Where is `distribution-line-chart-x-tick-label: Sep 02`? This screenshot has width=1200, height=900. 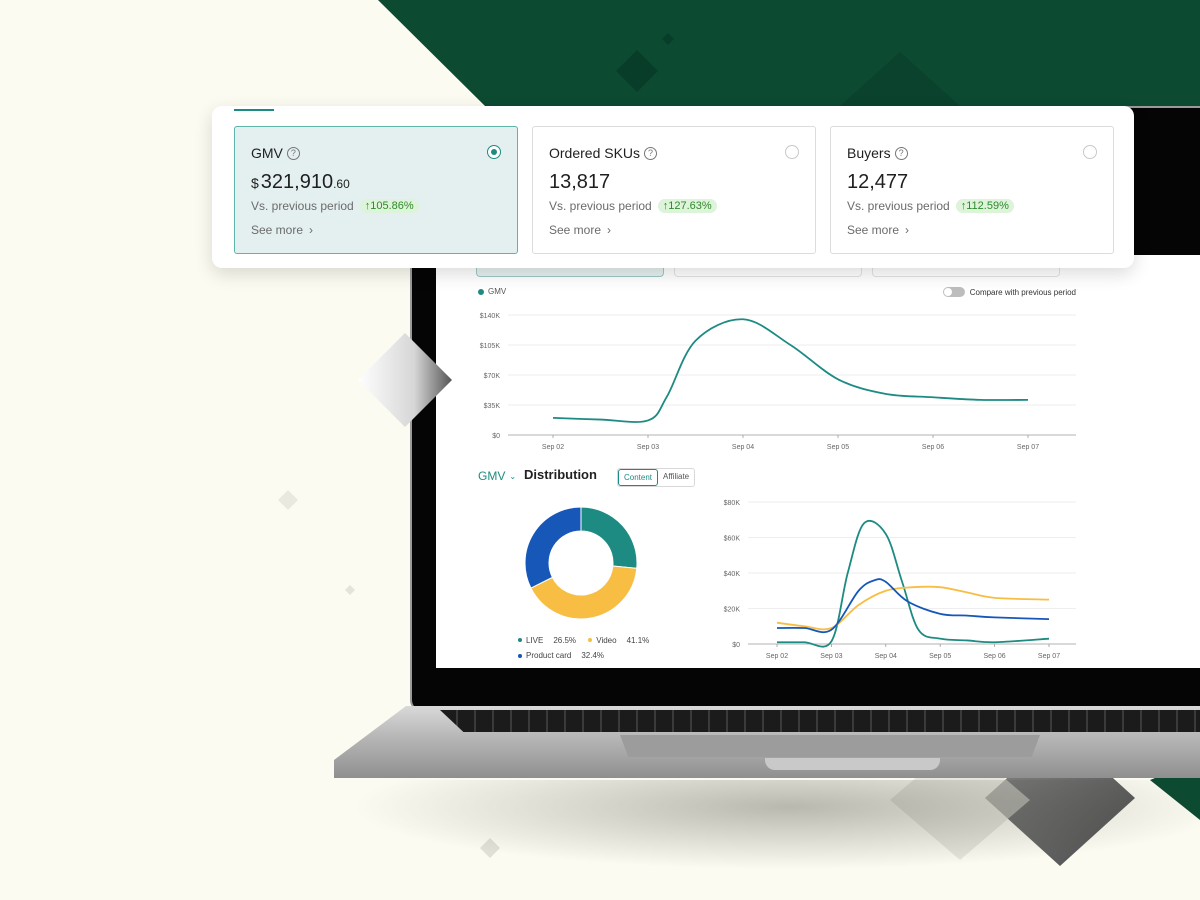
distribution-line-chart-x-tick-label: Sep 02 is located at coordinates (777, 656).